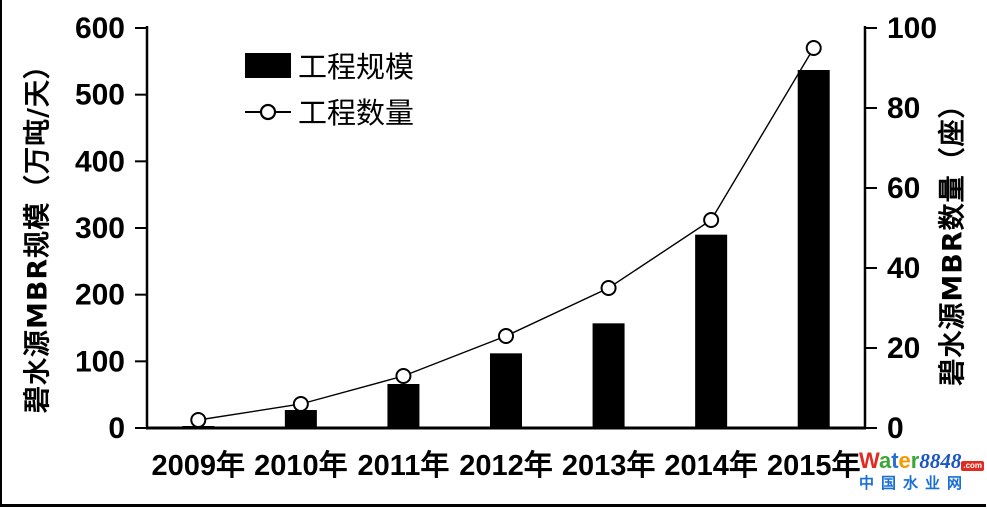 Image resolution: width=987 pixels, height=509 pixels. I want to click on right-tick-label: 40, so click(903, 268).